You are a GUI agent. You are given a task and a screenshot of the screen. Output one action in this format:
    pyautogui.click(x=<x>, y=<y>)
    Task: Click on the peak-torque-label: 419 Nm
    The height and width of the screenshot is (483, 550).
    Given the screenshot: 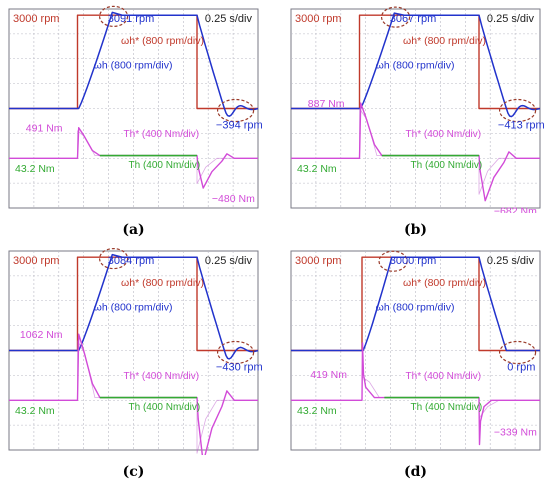 What is the action you would take?
    pyautogui.click(x=328, y=375)
    